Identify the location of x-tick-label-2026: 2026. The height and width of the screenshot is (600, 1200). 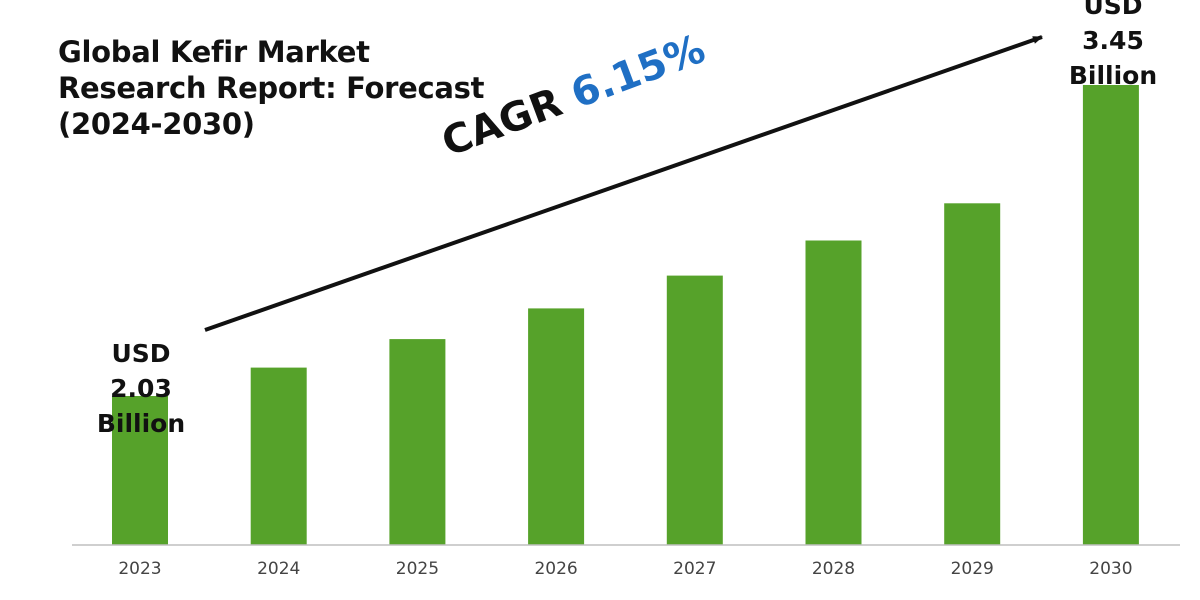
(555, 569).